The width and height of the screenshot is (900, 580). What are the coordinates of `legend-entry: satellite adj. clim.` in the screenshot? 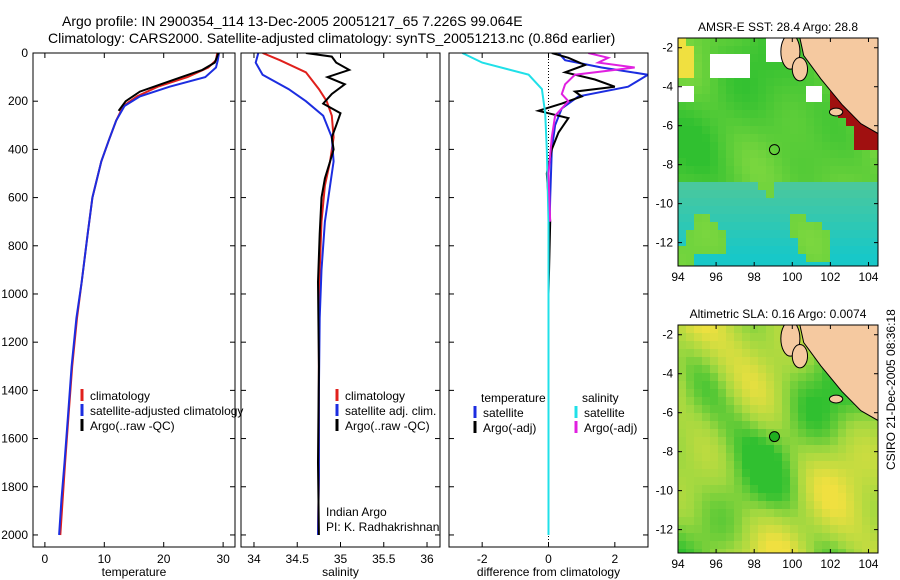 It's located at (390, 411).